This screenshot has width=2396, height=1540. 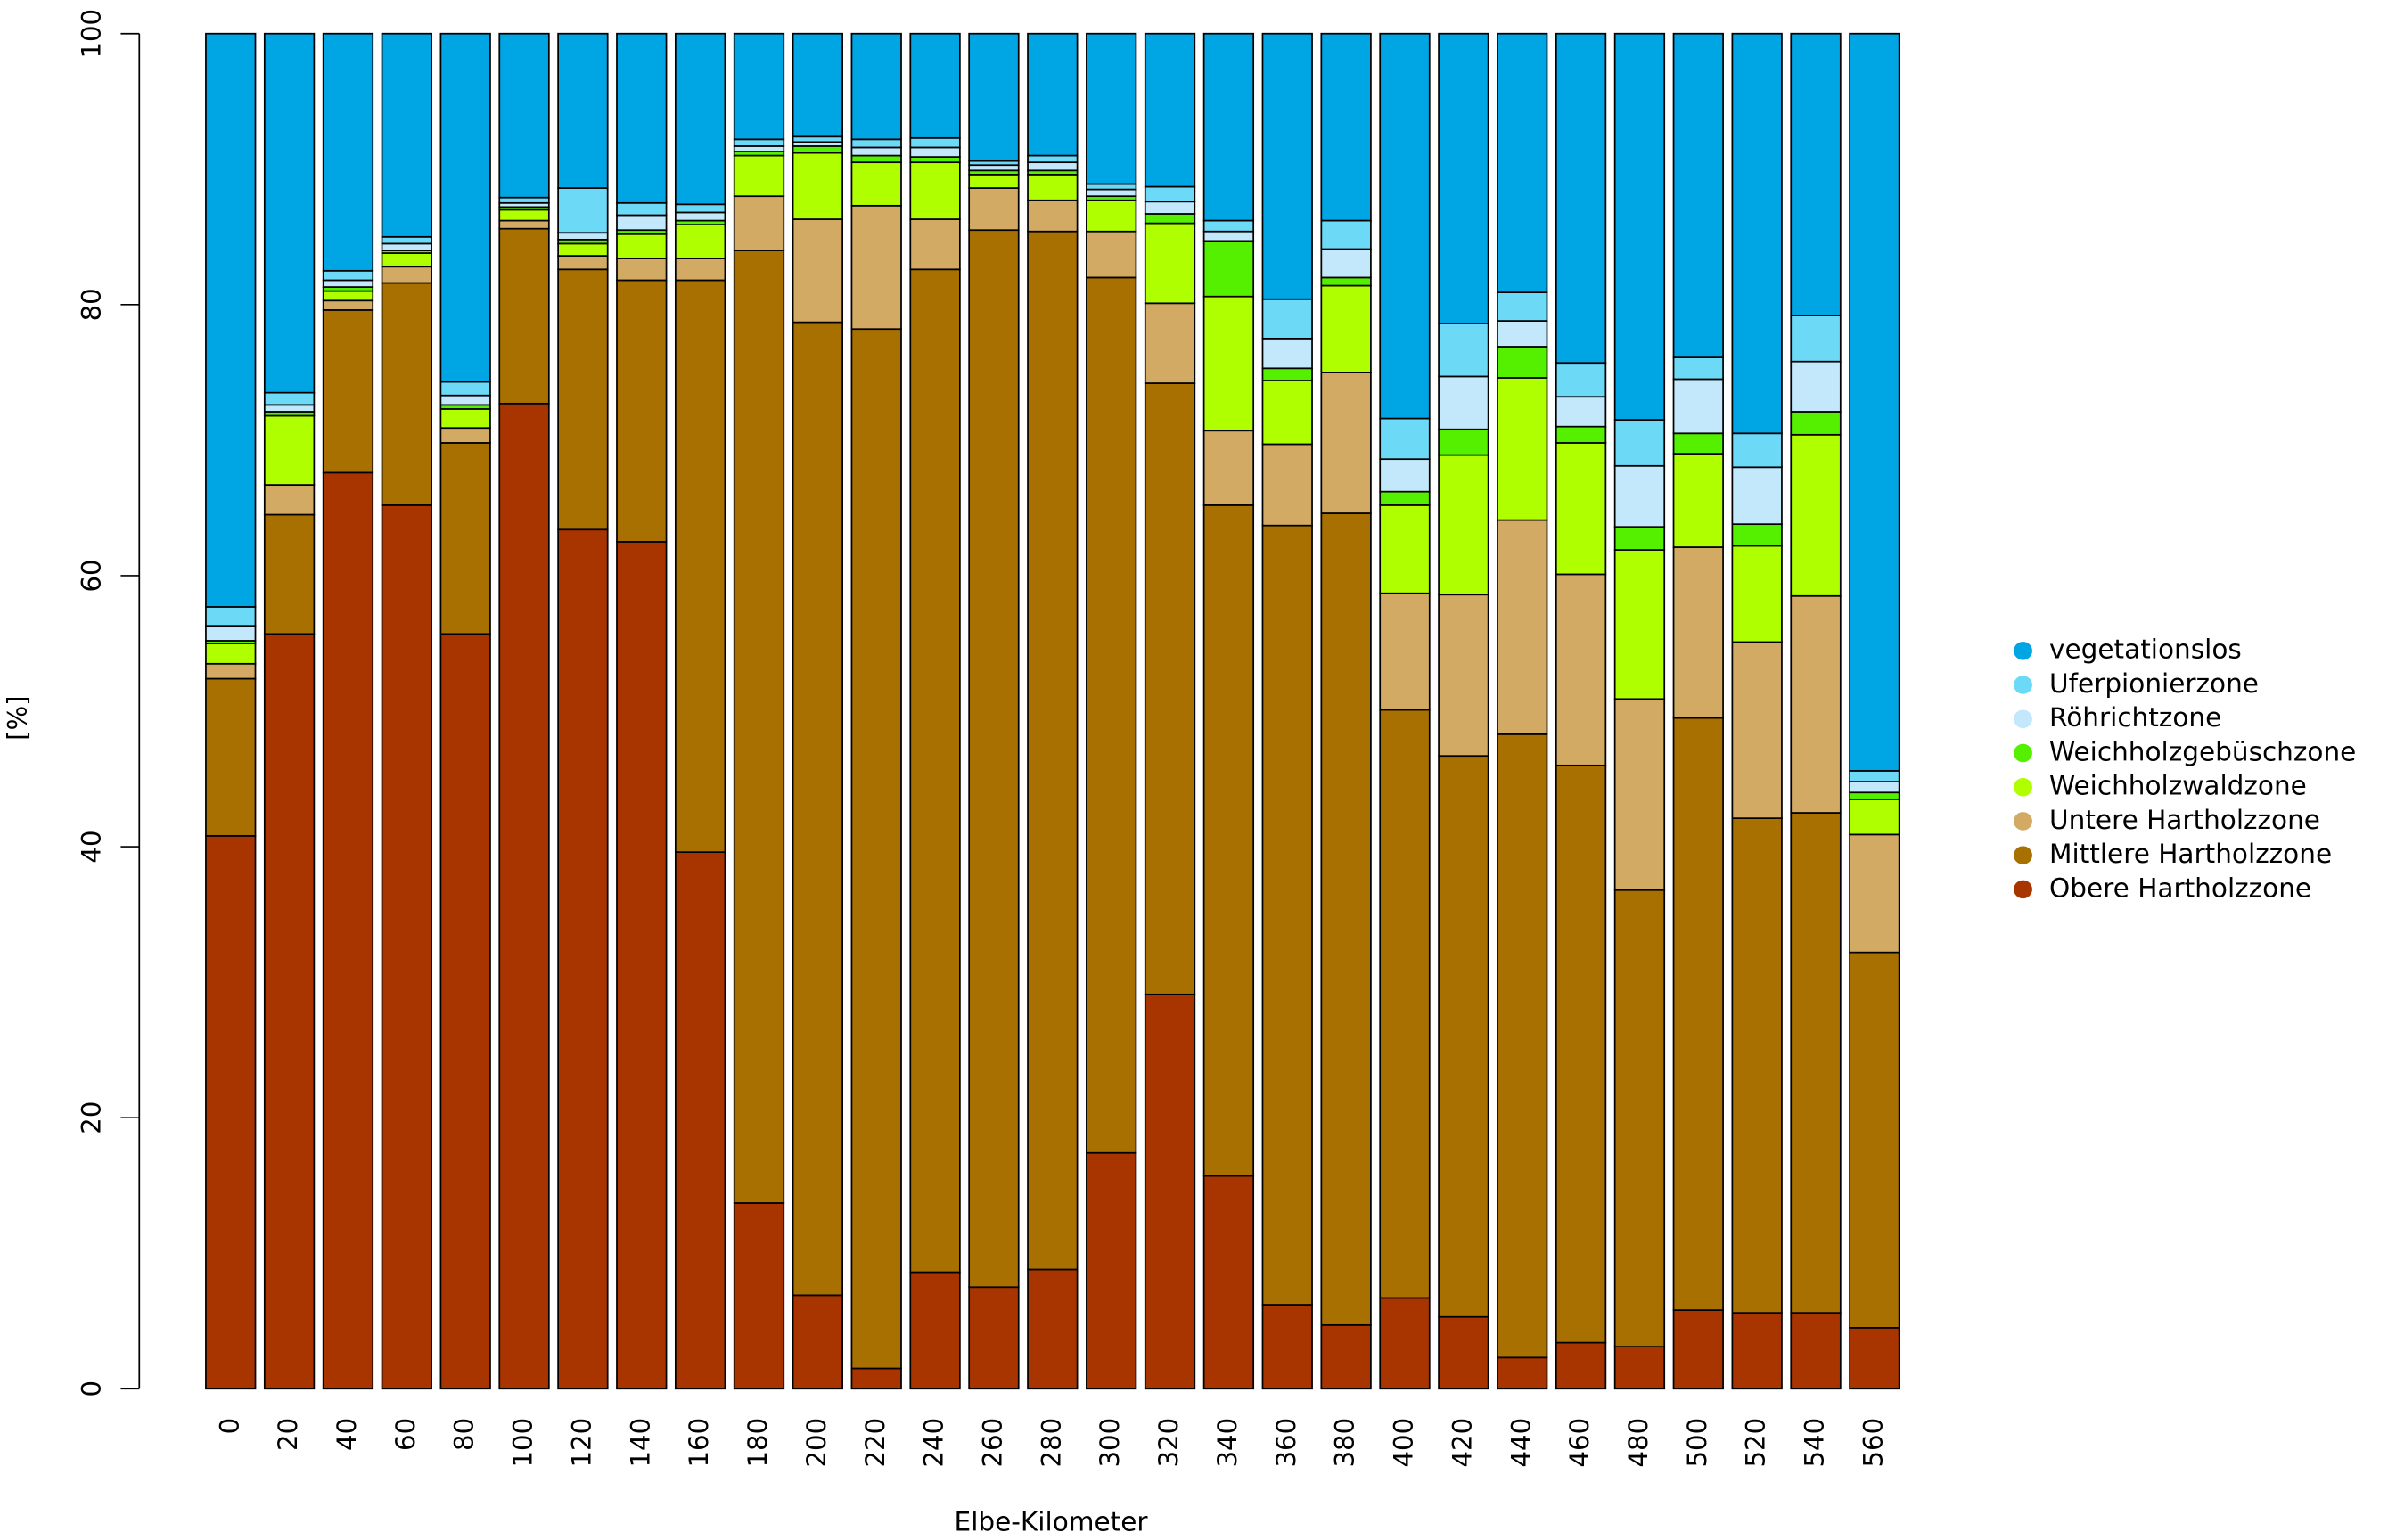 What do you see at coordinates (92, 34) in the screenshot?
I see `y-tick-label: 100` at bounding box center [92, 34].